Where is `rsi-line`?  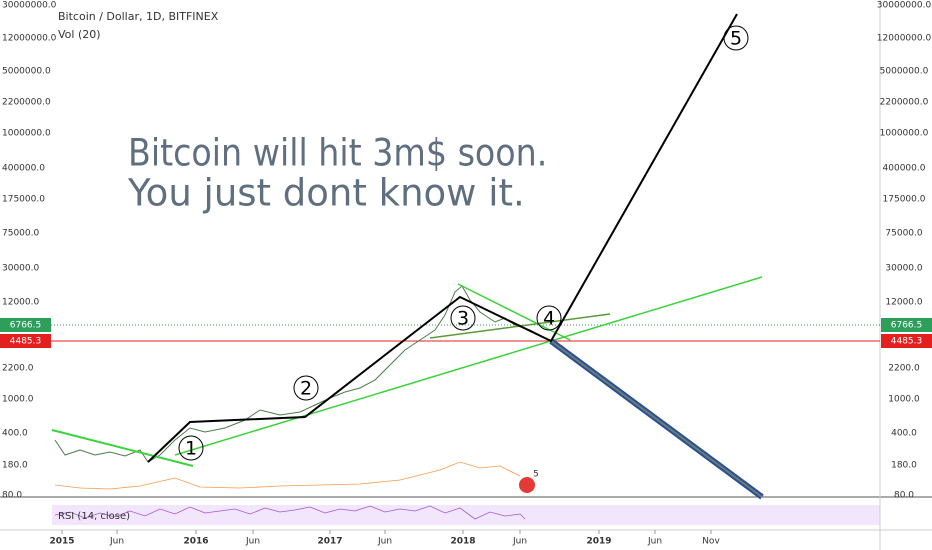 rsi-line is located at coordinates (290, 512).